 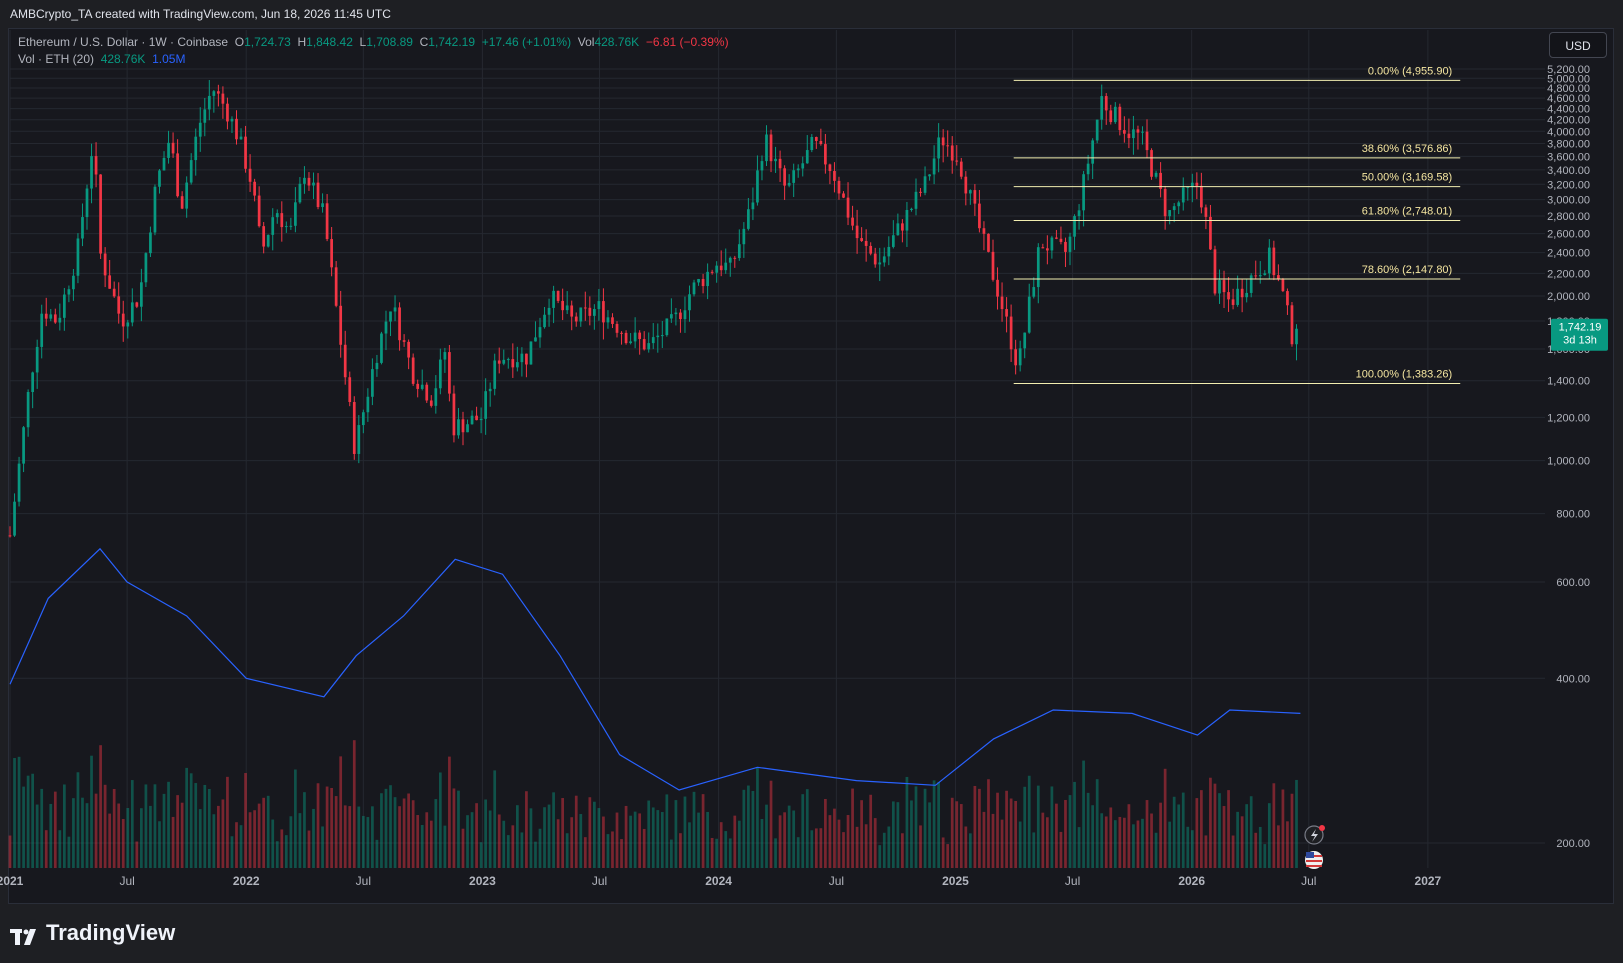 What do you see at coordinates (1578, 45) in the screenshot?
I see `currency-button: USD` at bounding box center [1578, 45].